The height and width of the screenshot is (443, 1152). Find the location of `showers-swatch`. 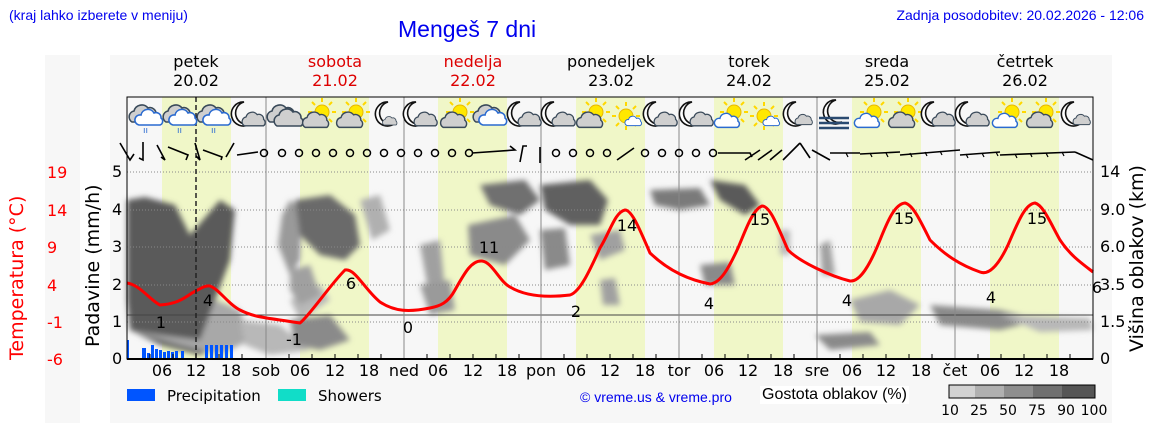

showers-swatch is located at coordinates (292, 395).